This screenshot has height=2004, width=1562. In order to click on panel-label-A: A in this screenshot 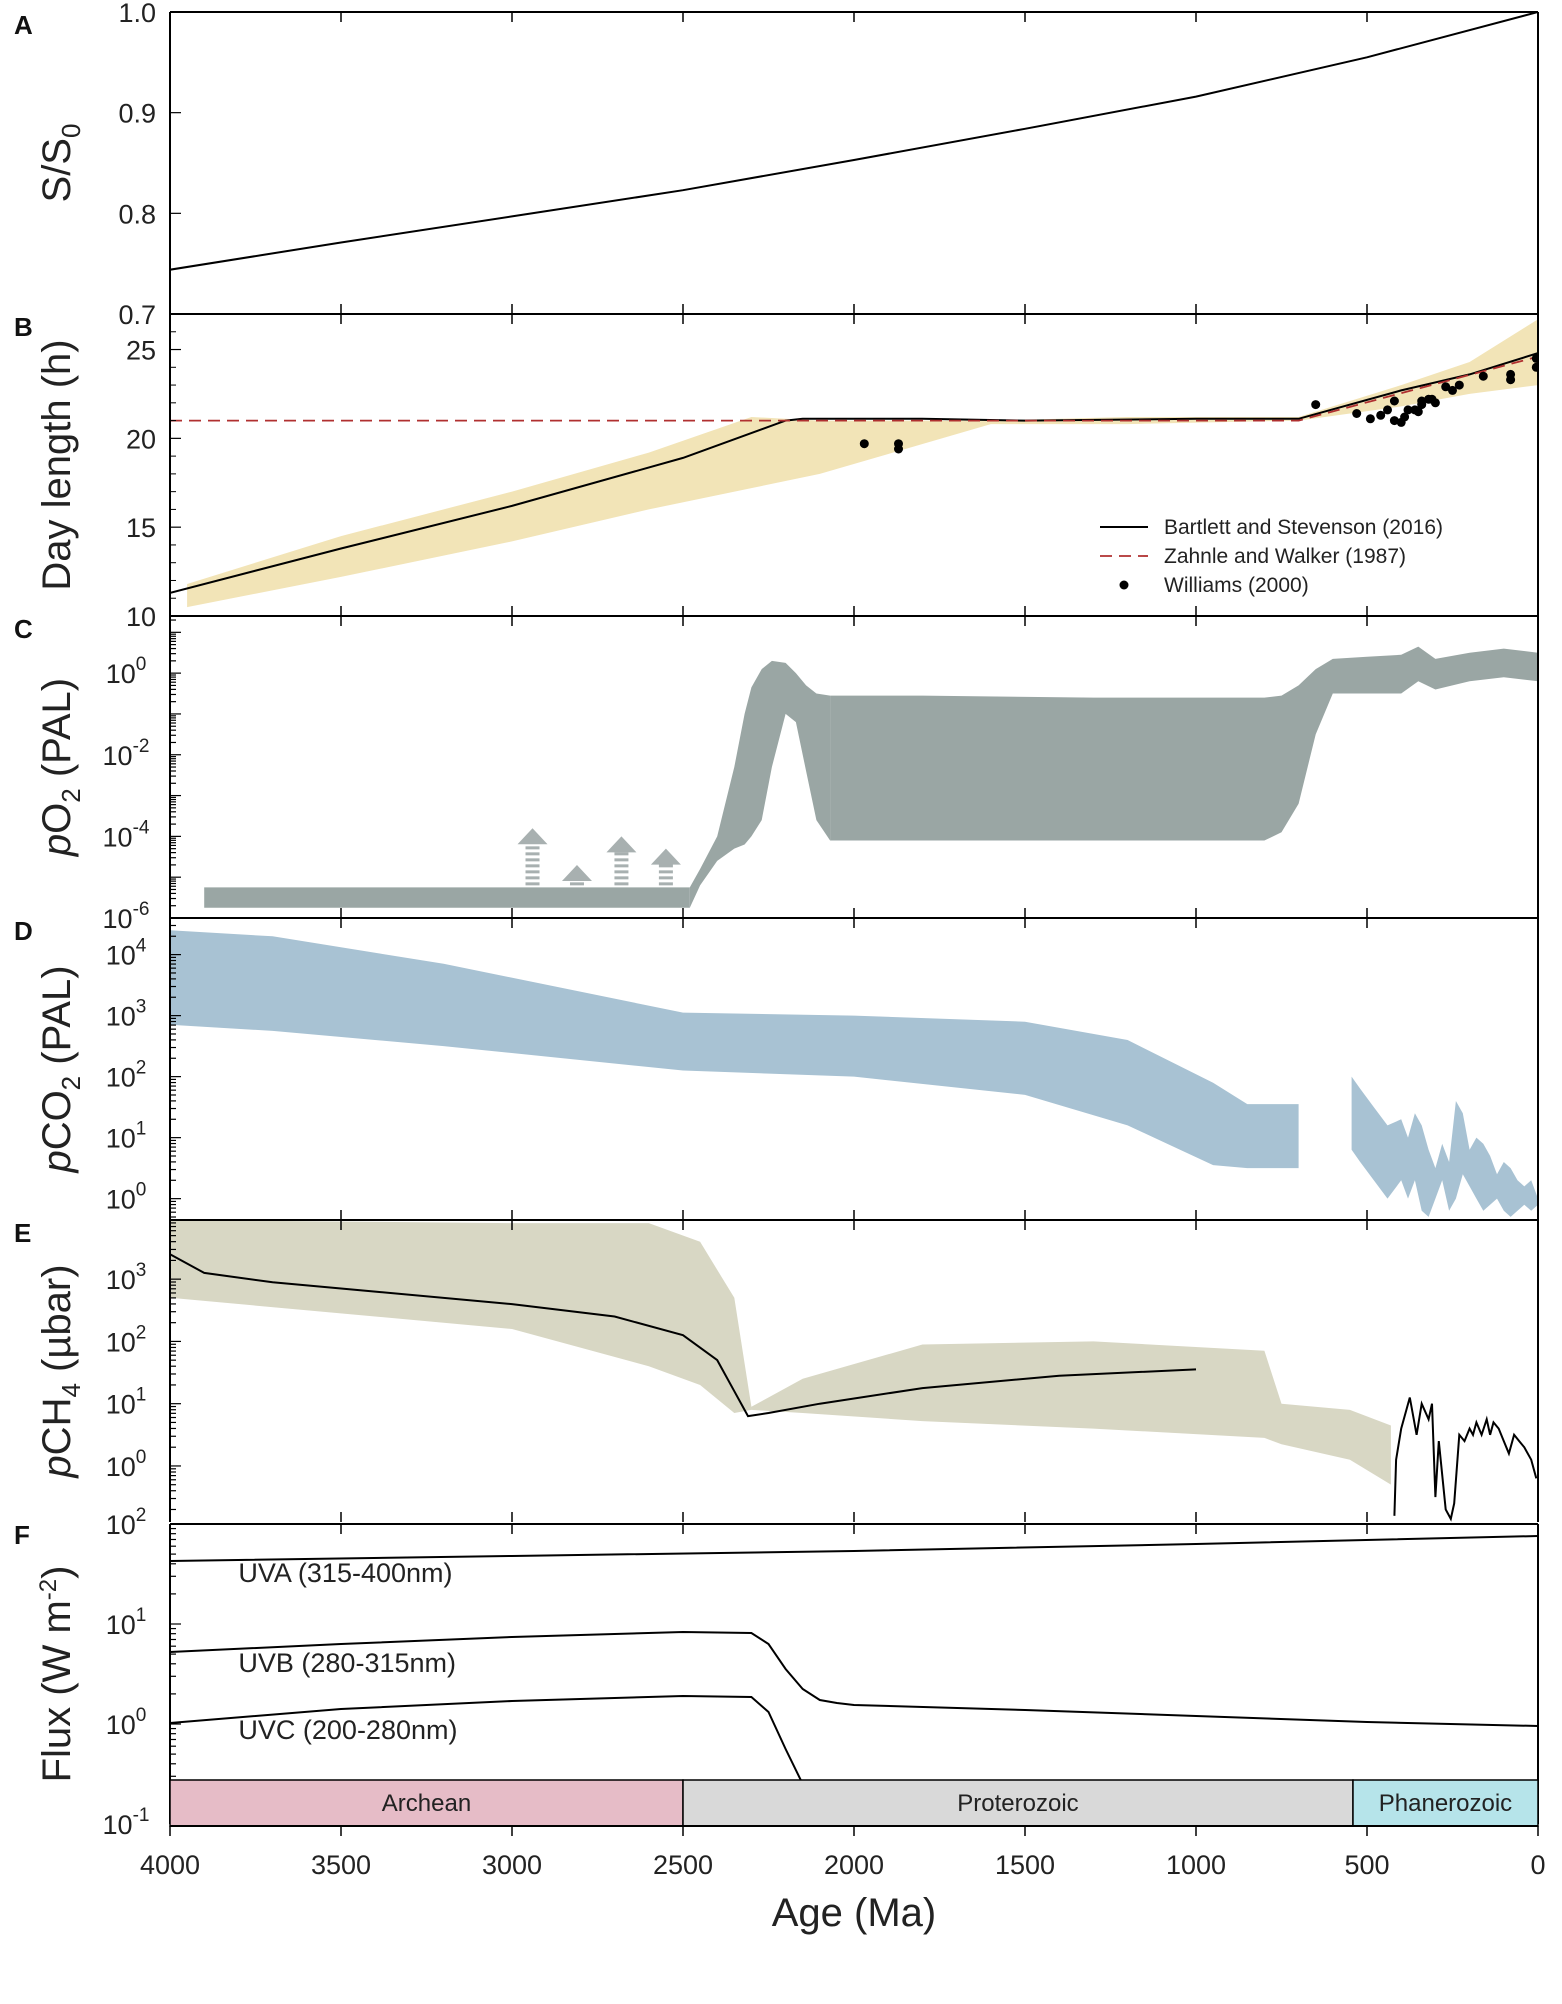, I will do `click(23, 25)`.